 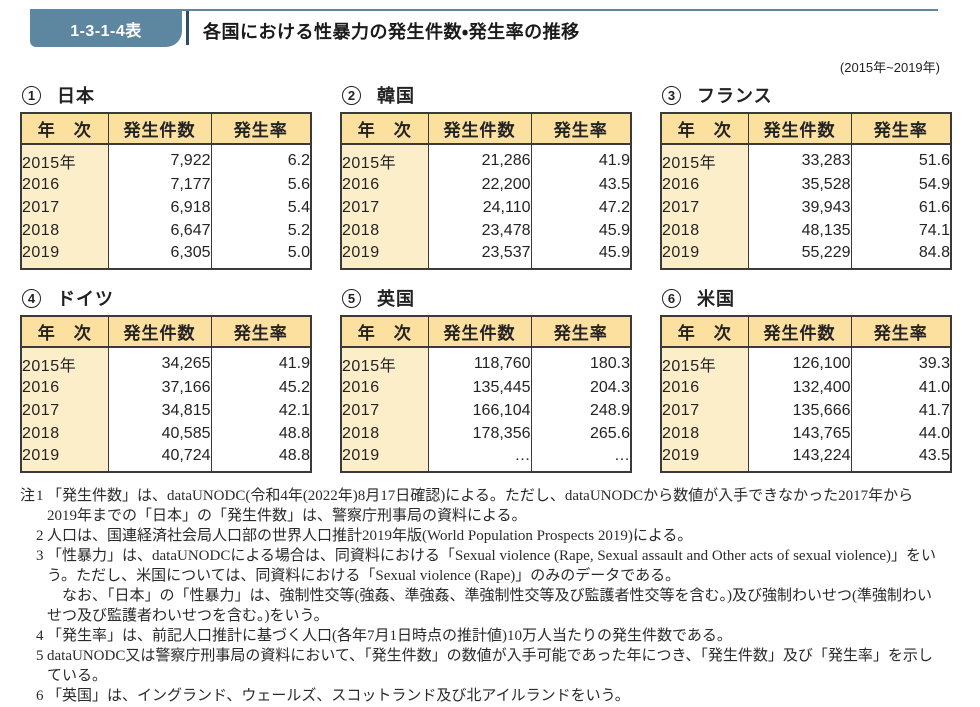 I want to click on table-header: 1-3-1-4表 各国における性暴力の発生件数・発生率の推移, so click(x=484, y=28).